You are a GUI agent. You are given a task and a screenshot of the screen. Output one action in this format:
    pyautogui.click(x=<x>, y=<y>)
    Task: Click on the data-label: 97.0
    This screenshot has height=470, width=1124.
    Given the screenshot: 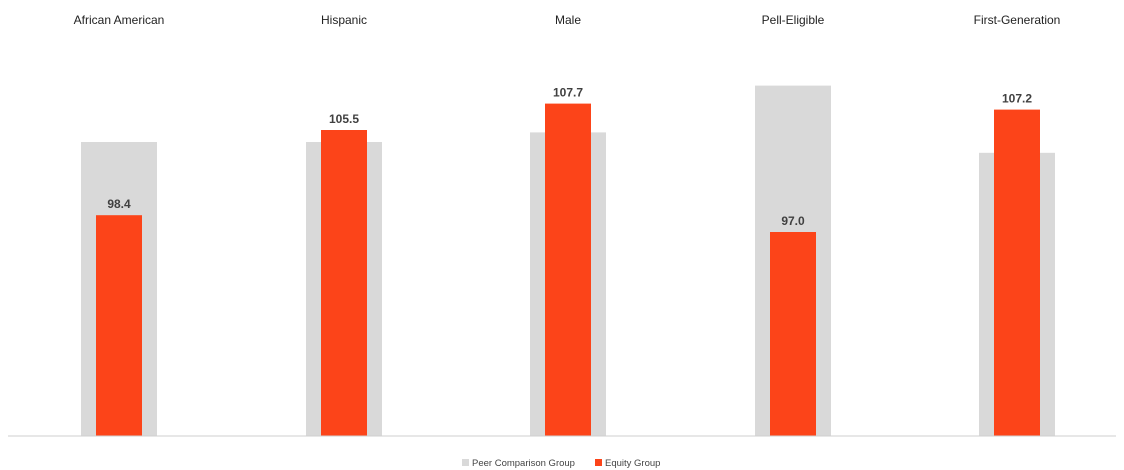 What is the action you would take?
    pyautogui.click(x=793, y=221)
    